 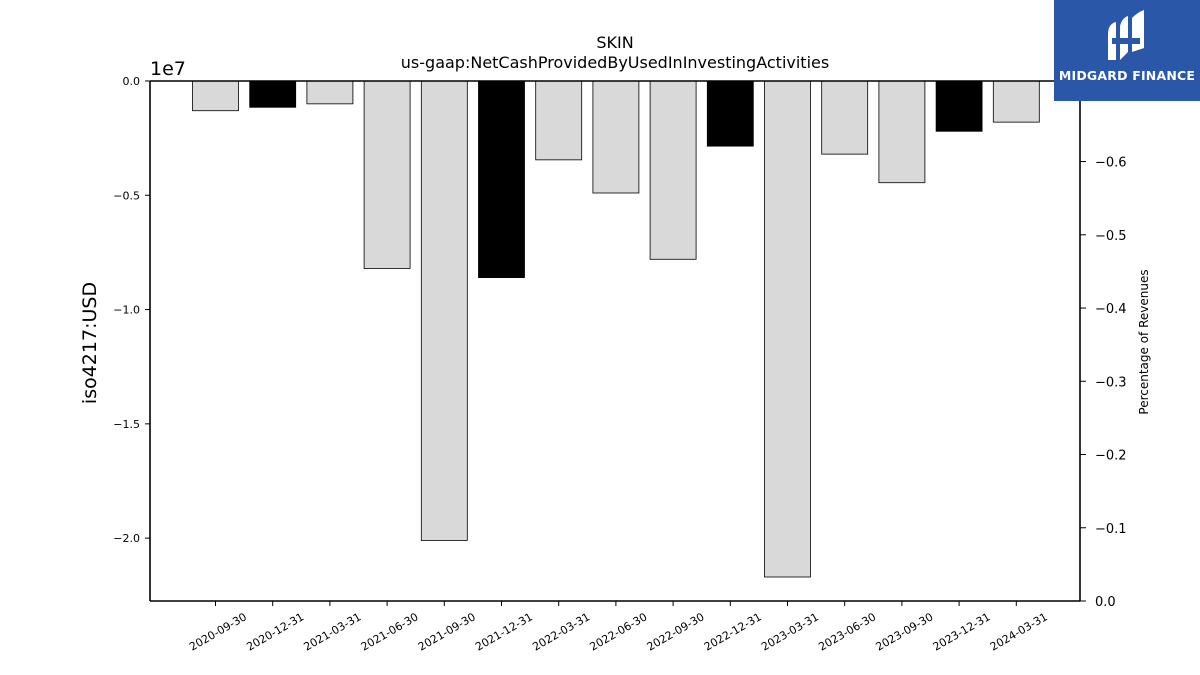 What do you see at coordinates (1111, 163) in the screenshot?
I see `y2-tick-label: −0.6` at bounding box center [1111, 163].